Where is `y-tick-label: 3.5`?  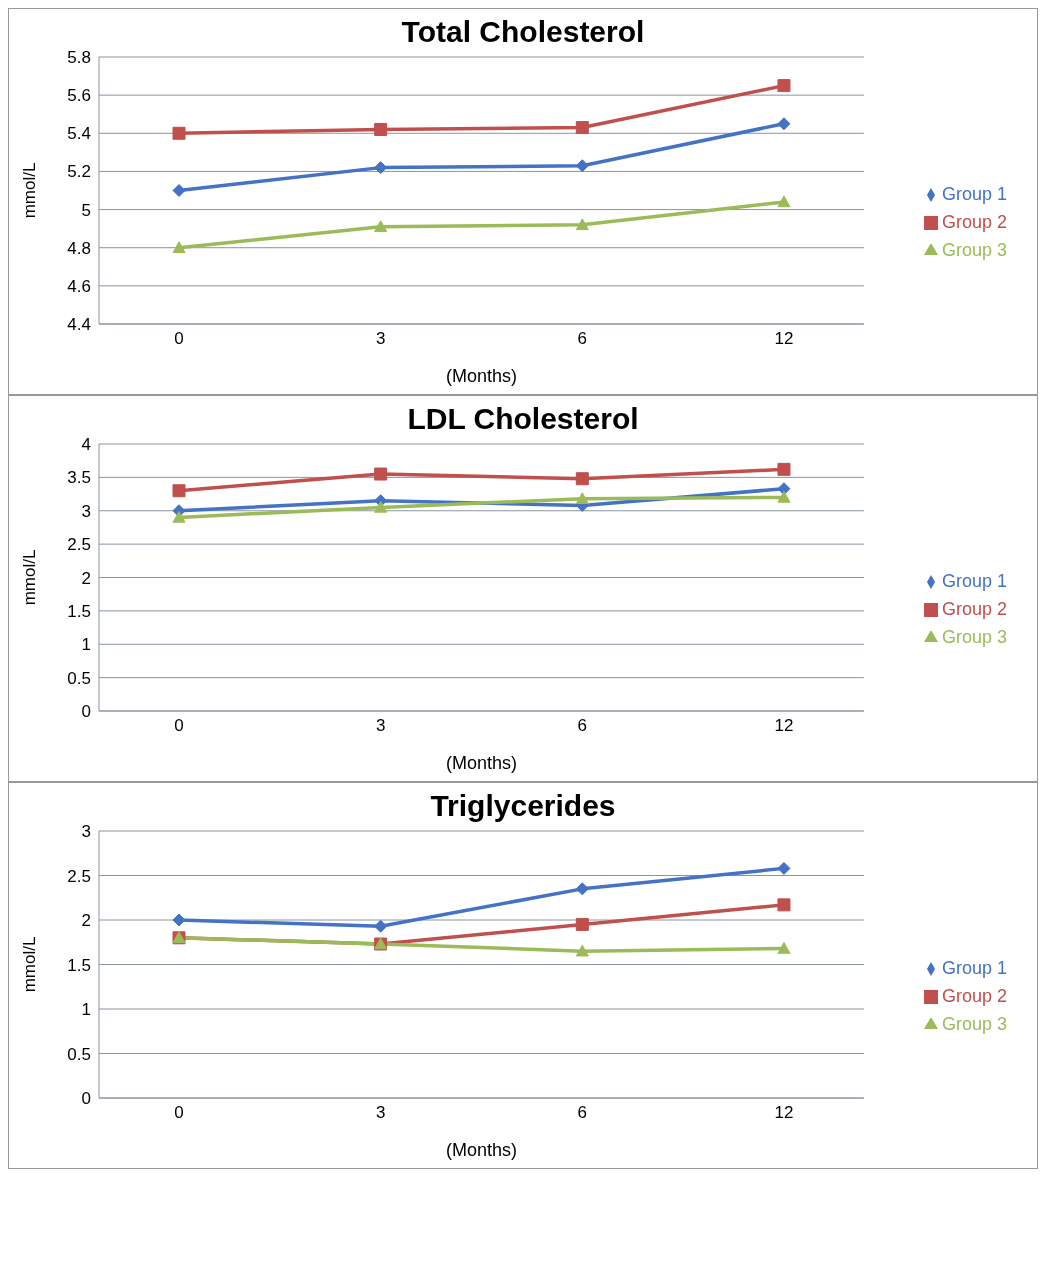 y-tick-label: 3.5 is located at coordinates (79, 478).